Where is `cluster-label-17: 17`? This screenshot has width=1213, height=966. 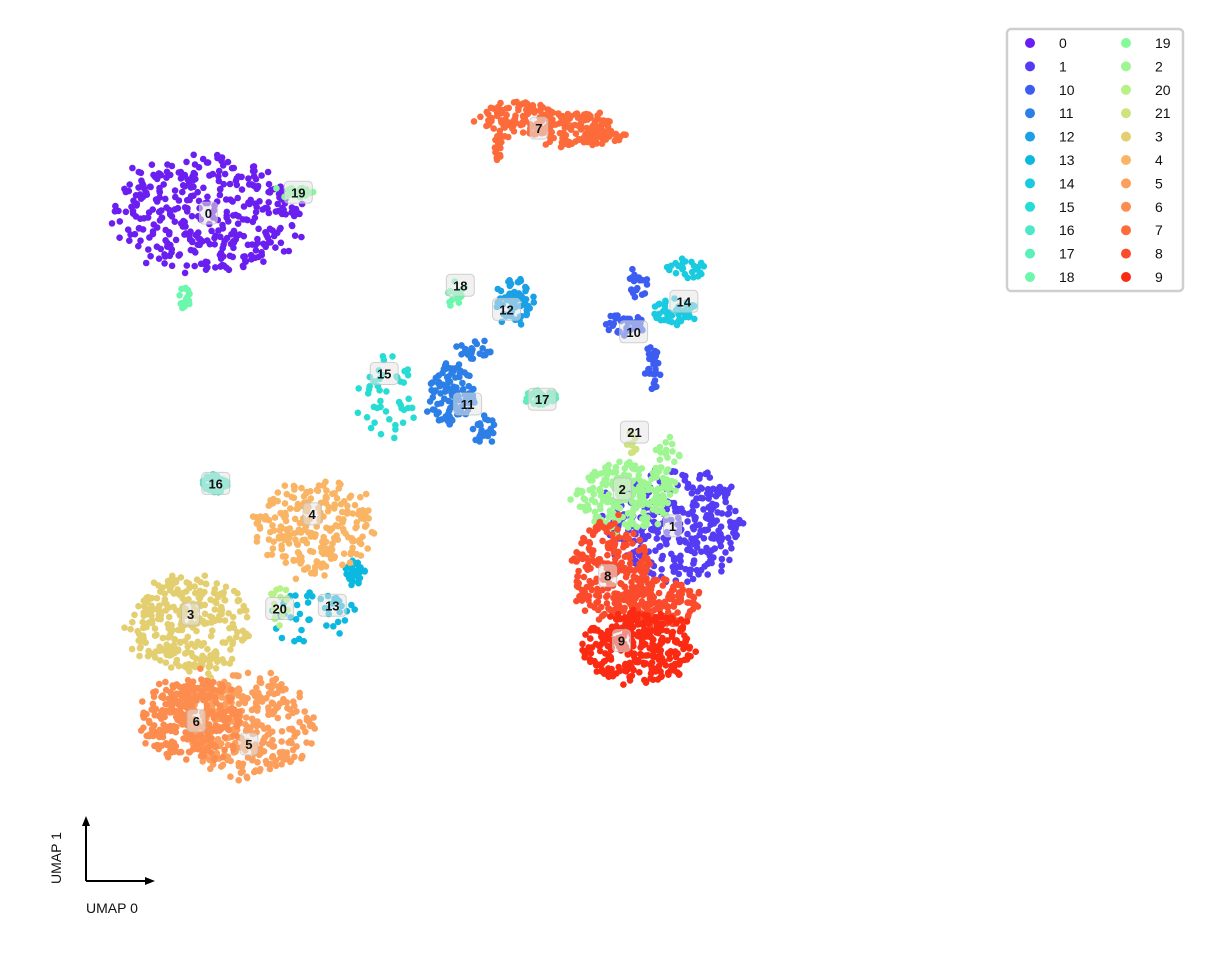 cluster-label-17: 17 is located at coordinates (542, 399).